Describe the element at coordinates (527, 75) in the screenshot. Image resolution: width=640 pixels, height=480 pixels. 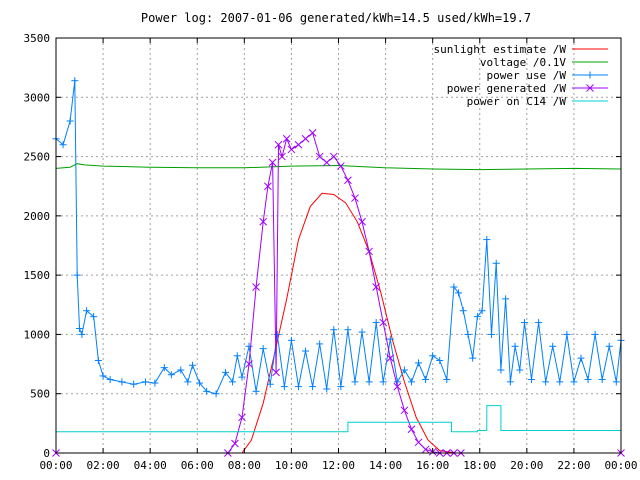
I see `legend-label: power use /W` at that location.